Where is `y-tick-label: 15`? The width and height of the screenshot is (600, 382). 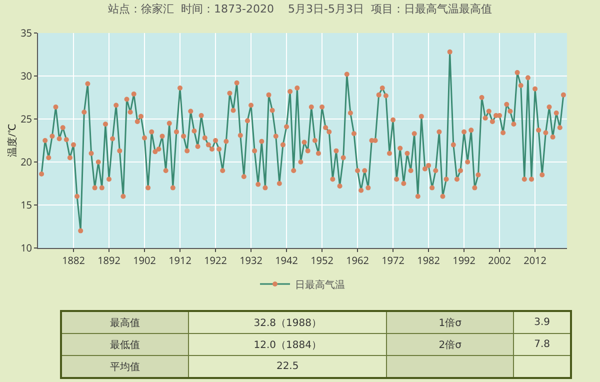 y-tick-label: 15 is located at coordinates (26, 205).